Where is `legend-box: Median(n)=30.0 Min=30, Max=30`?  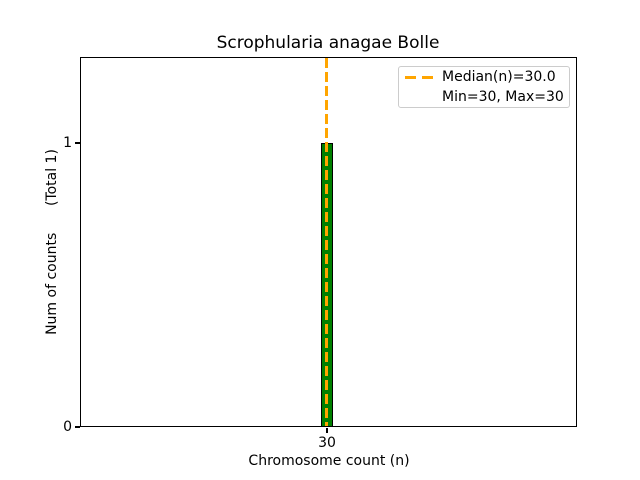
legend-box: Median(n)=30.0 Min=30, Max=30 is located at coordinates (484, 87).